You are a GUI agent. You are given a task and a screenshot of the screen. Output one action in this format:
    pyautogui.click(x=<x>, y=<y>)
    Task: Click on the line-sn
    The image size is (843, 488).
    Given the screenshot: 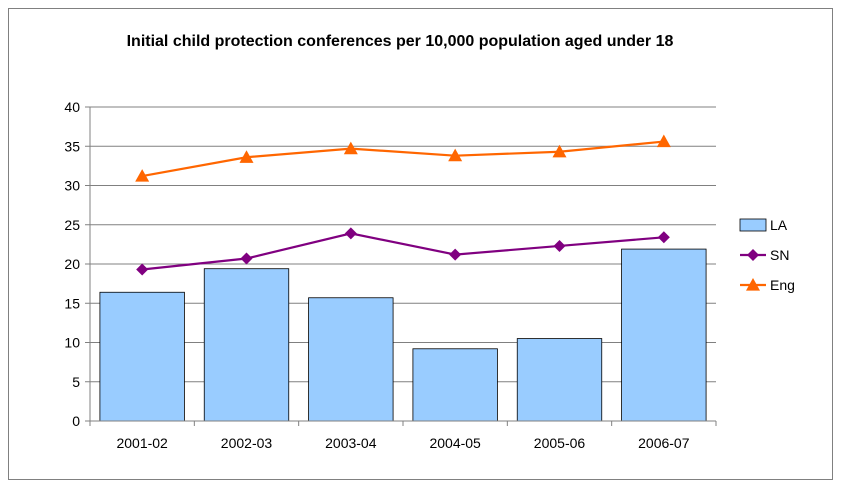 What is the action you would take?
    pyautogui.click(x=403, y=251)
    